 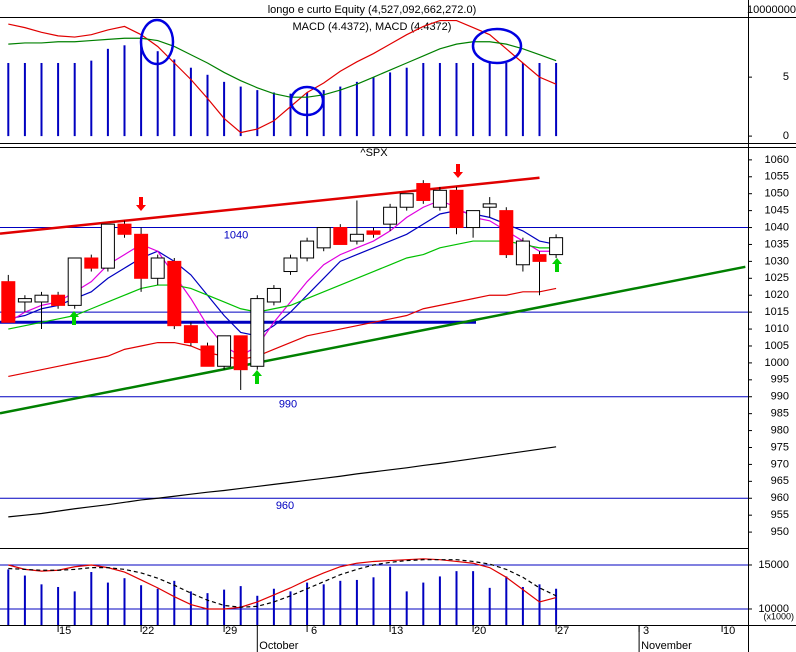 I want to click on level-label: 960, so click(x=285, y=506).